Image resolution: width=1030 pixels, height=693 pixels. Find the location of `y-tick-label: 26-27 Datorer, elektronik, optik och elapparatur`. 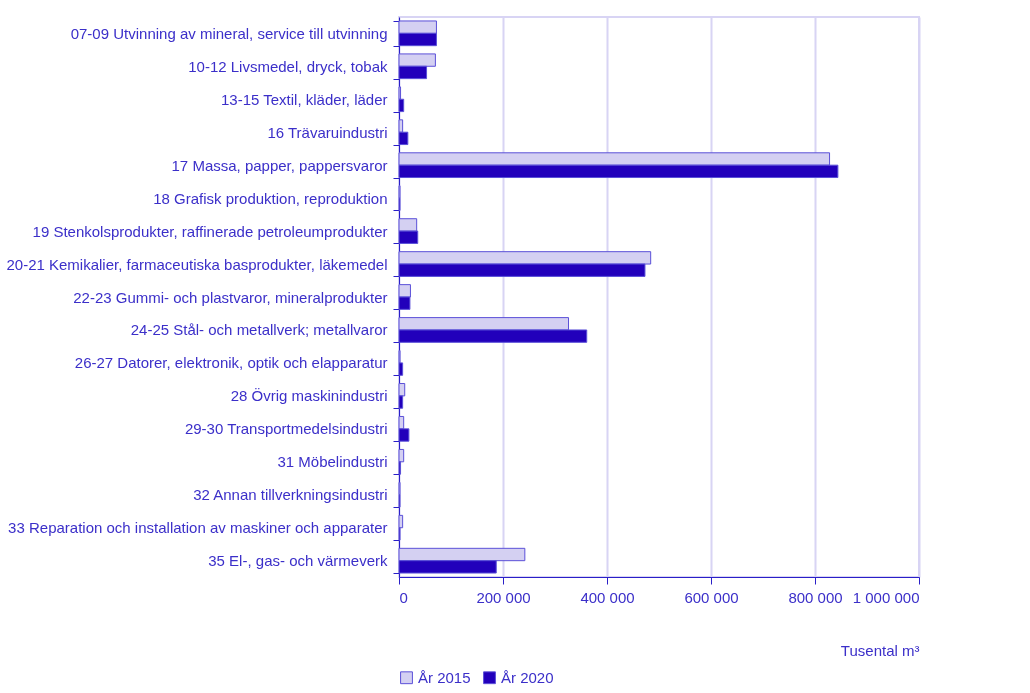

y-tick-label: 26-27 Datorer, elektronik, optik och elapparatur is located at coordinates (231, 363).